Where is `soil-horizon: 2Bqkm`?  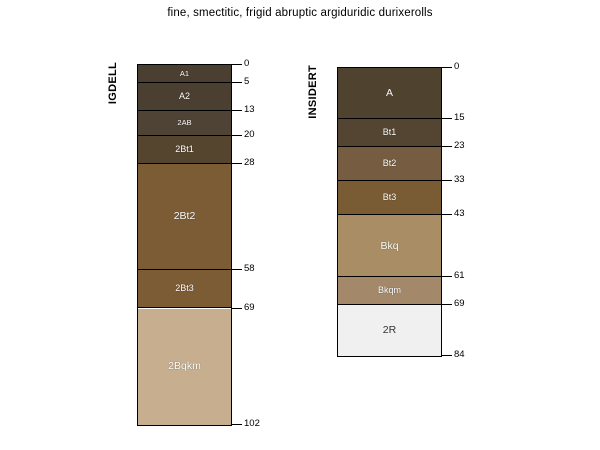
soil-horizon: 2Bqkm is located at coordinates (184, 366).